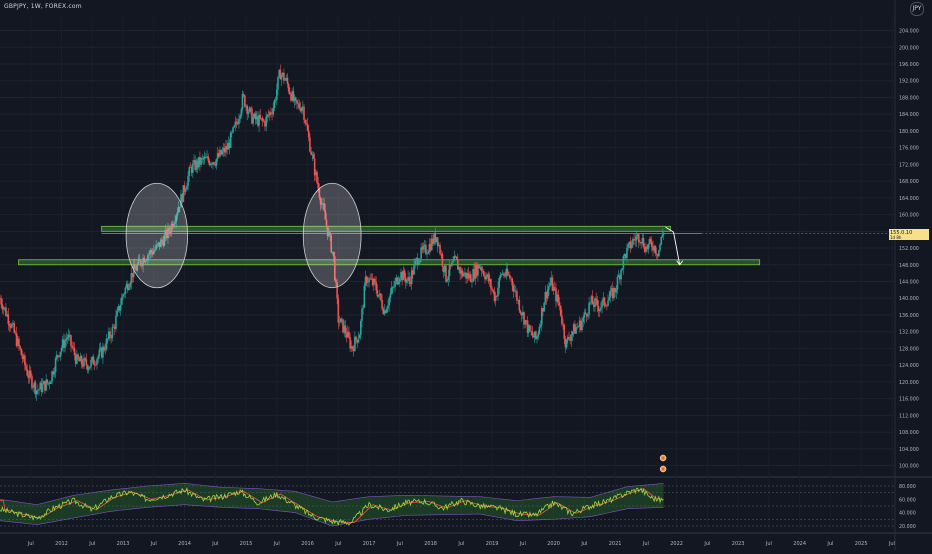 This screenshot has width=932, height=554. I want to click on price-tick-label: 108.000, so click(909, 433).